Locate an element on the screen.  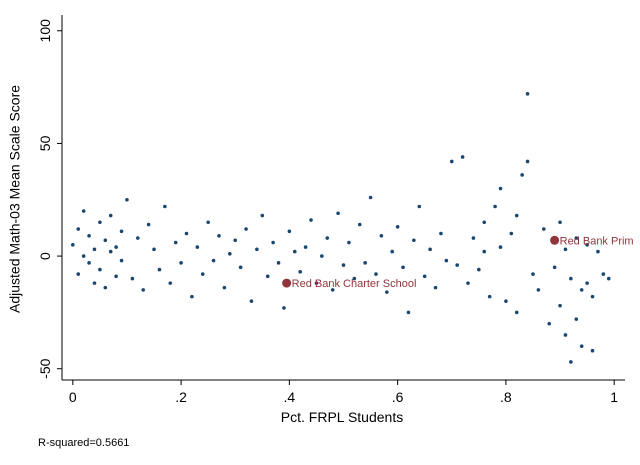
y-axis-label: Adjusted Math-03 Mean Scale Score is located at coordinates (15, 199).